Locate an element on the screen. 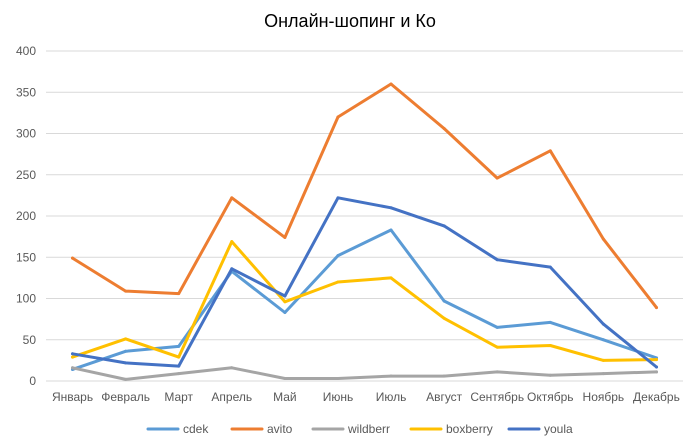 This screenshot has width=700, height=445. y-tick-label: 250 is located at coordinates (26, 175).